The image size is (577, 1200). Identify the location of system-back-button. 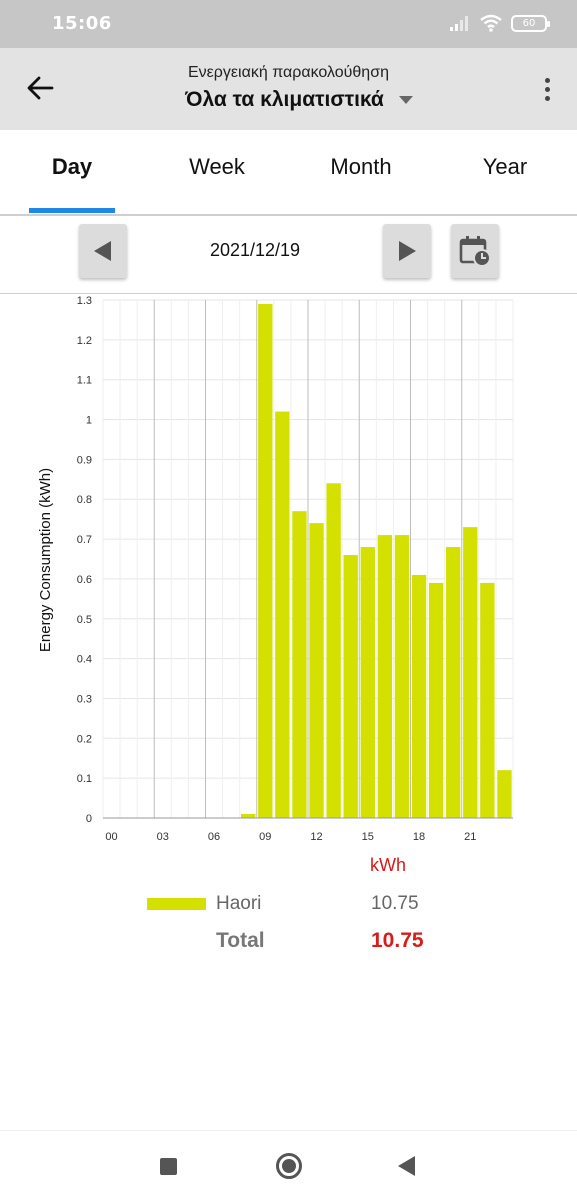
(406, 1166).